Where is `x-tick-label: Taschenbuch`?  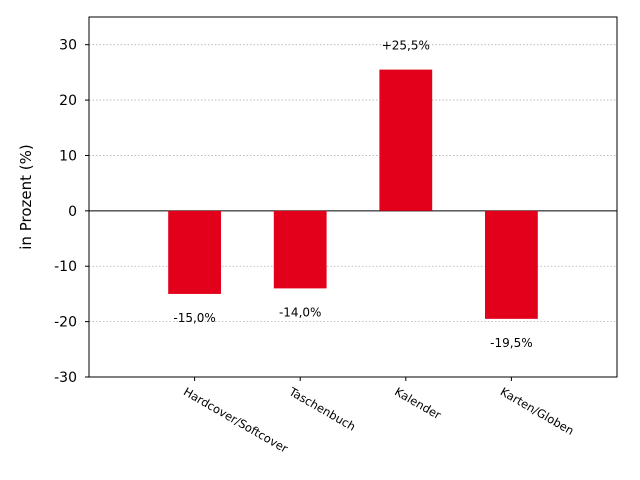 x-tick-label: Taschenbuch is located at coordinates (322, 409).